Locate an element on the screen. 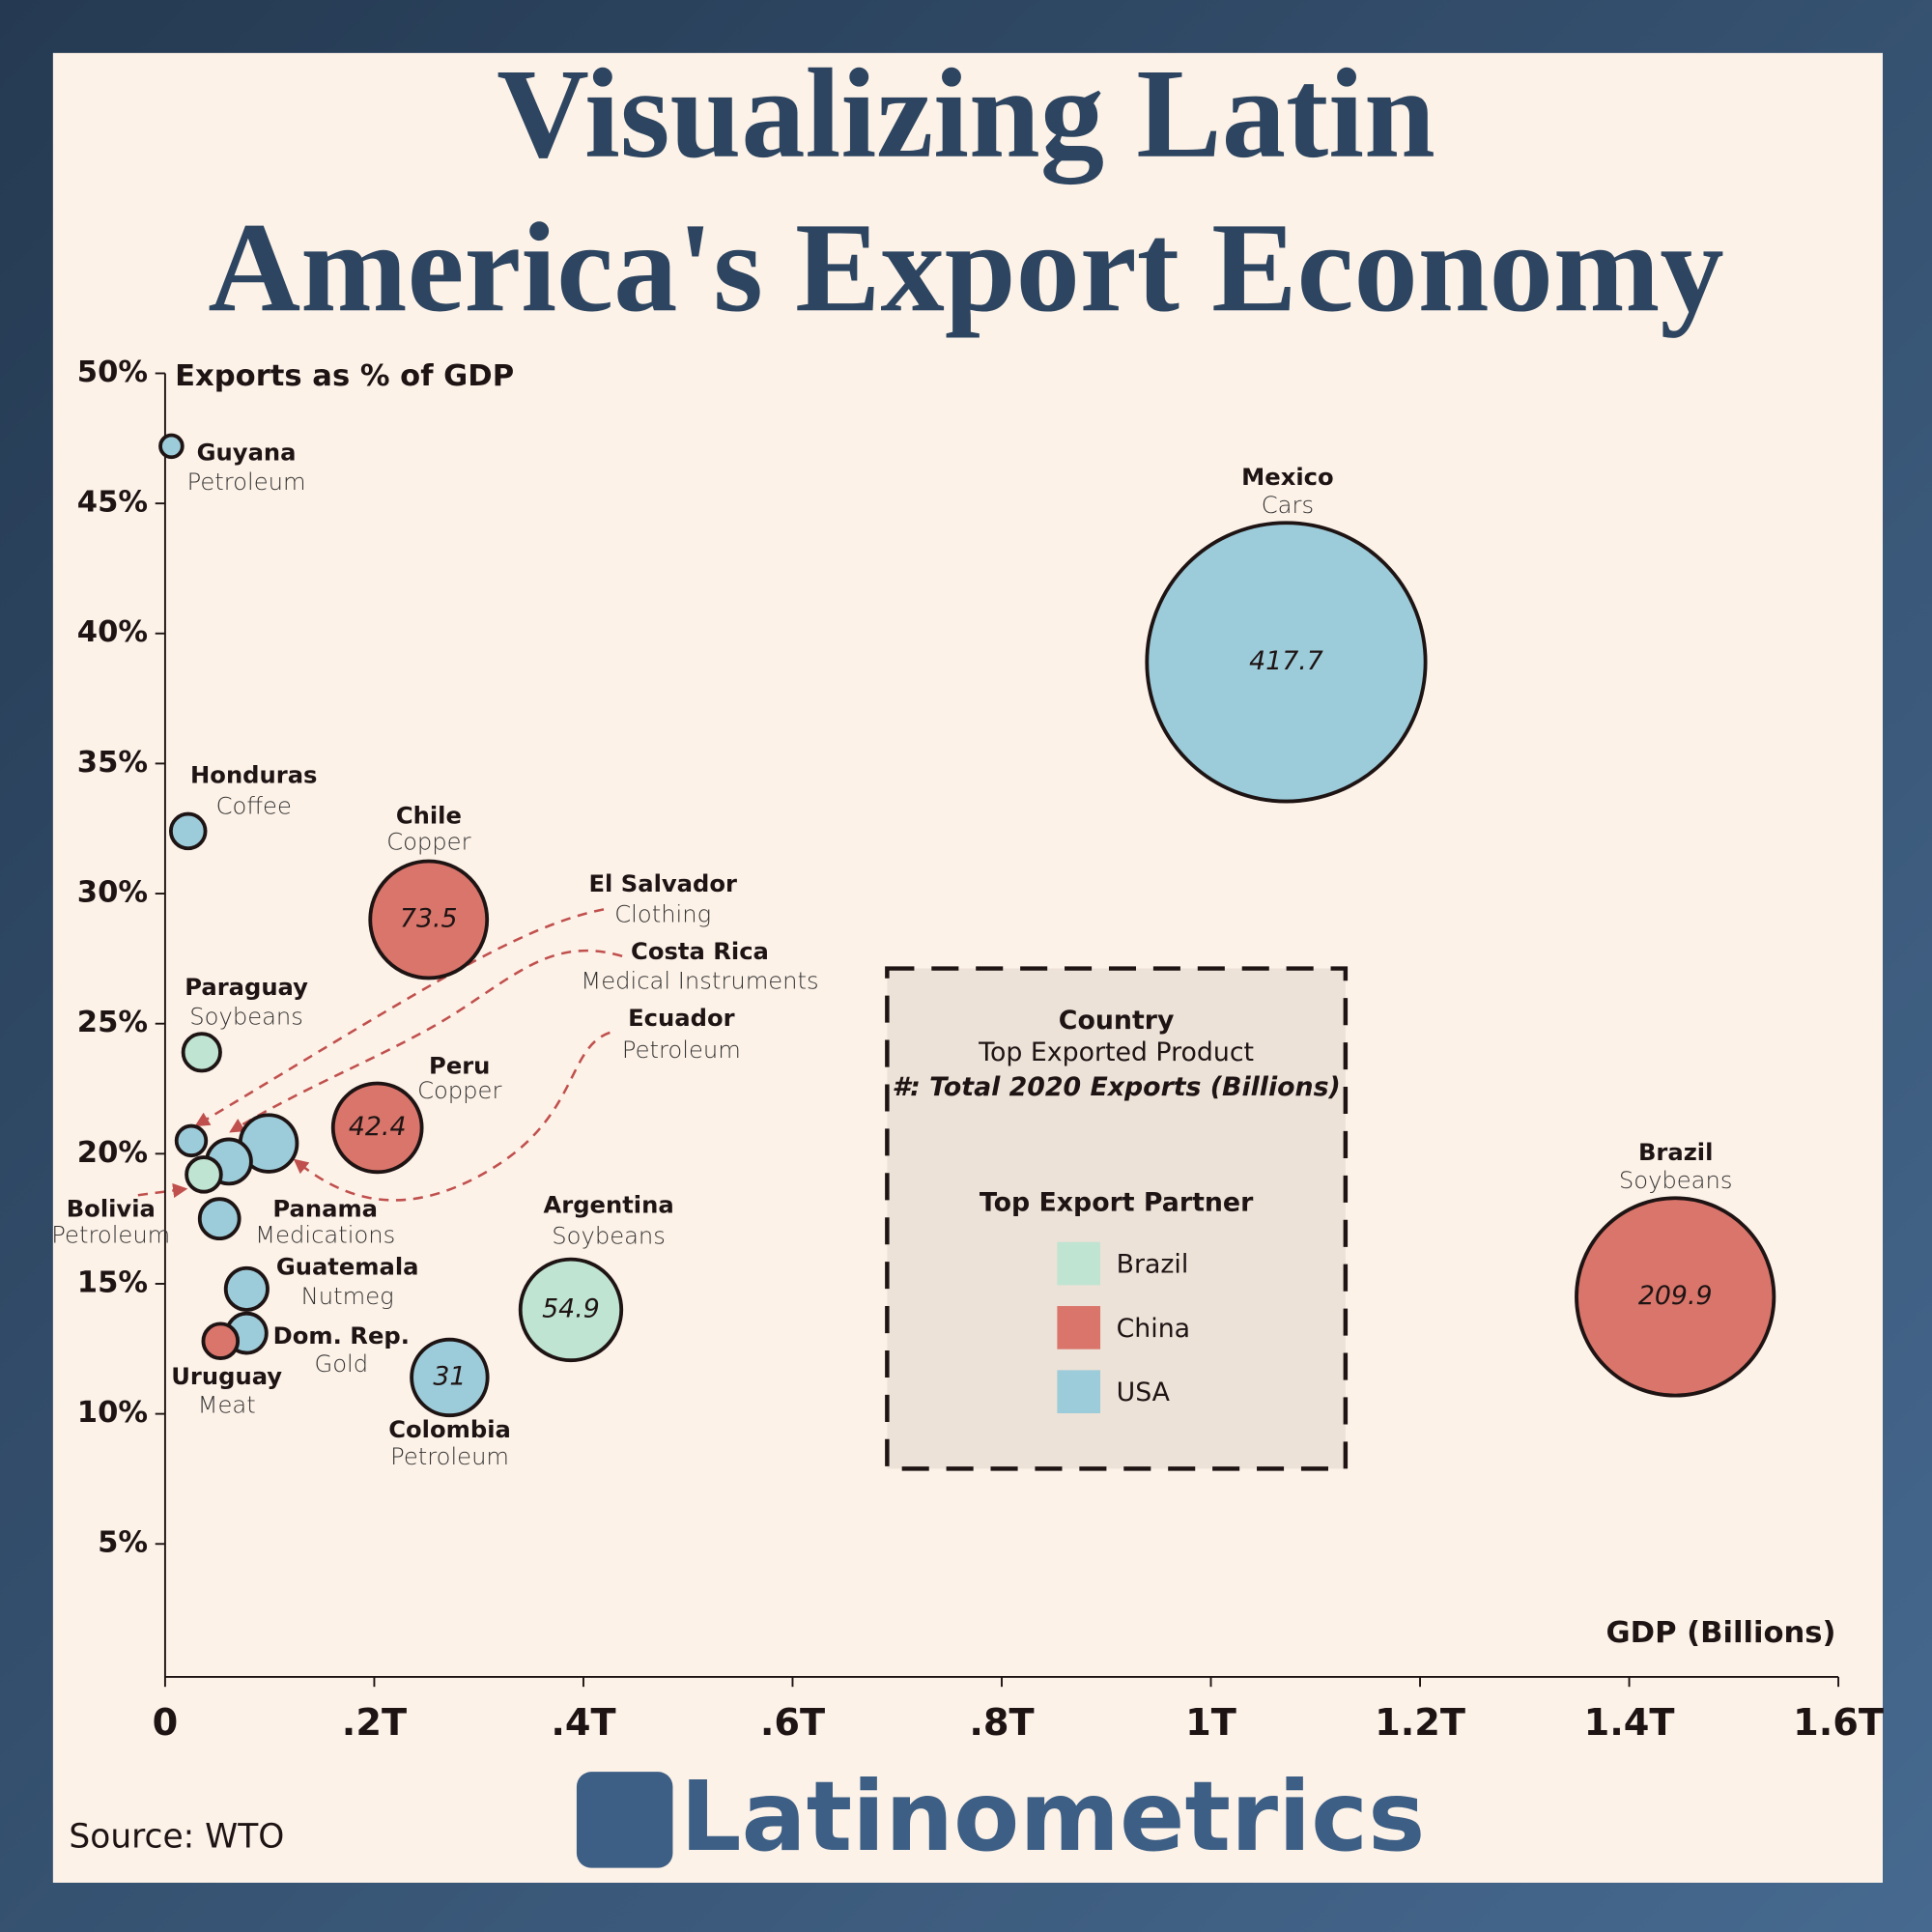  x-tick-label: 0 is located at coordinates (166, 1723).